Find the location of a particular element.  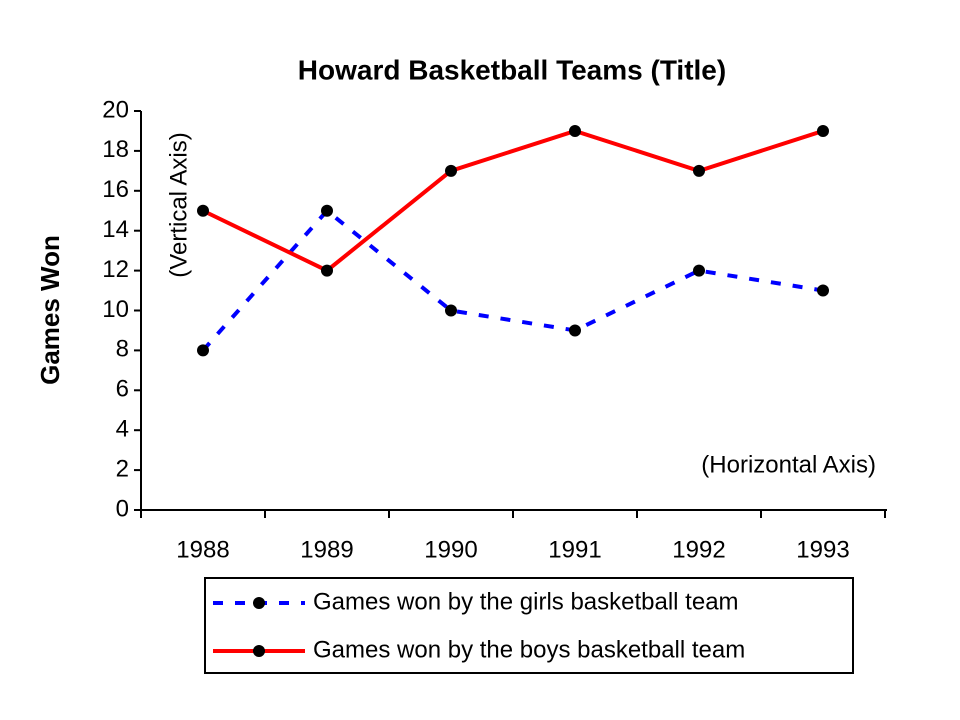

y-axis-label: Games Won is located at coordinates (50, 310).